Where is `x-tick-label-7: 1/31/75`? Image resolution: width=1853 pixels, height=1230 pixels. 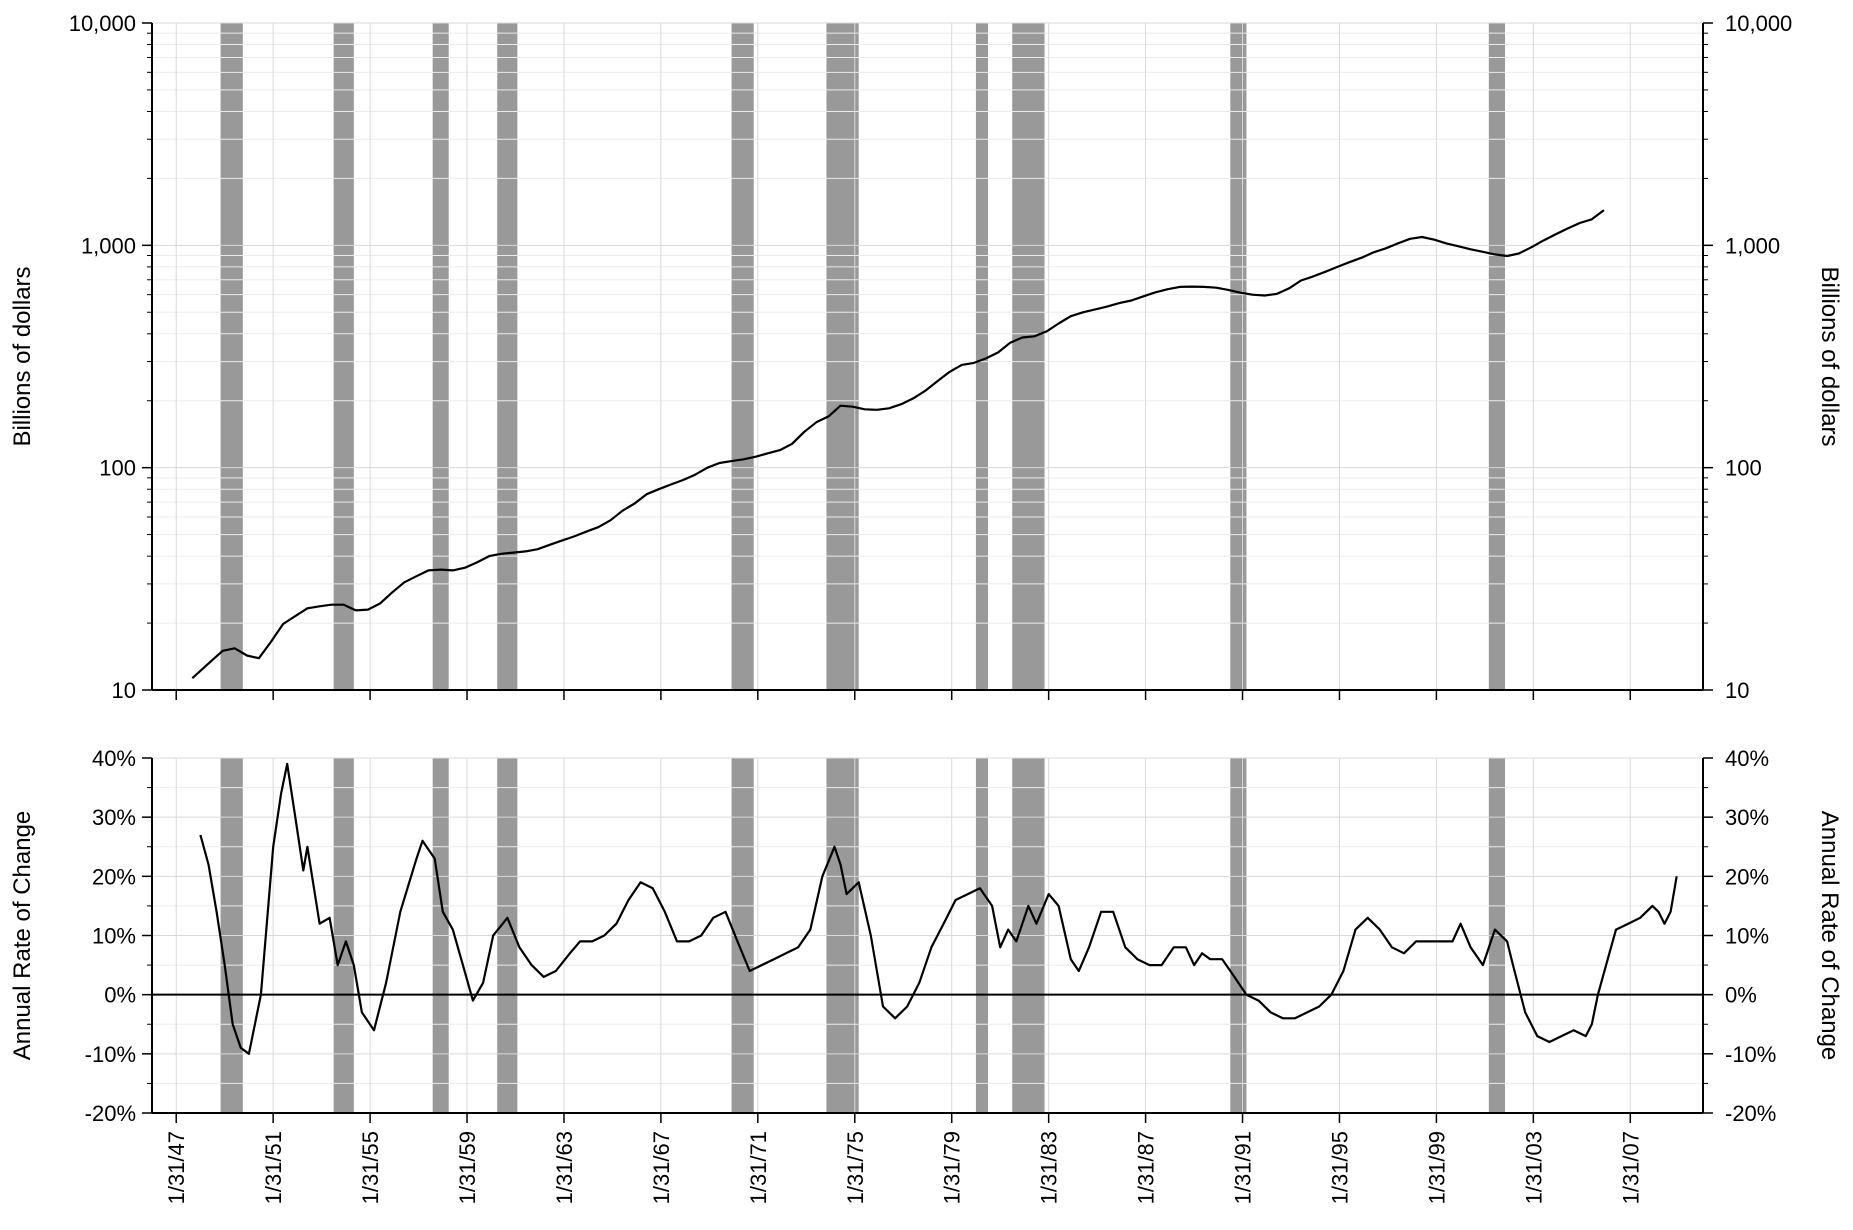
x-tick-label-7: 1/31/75 is located at coordinates (855, 1167).